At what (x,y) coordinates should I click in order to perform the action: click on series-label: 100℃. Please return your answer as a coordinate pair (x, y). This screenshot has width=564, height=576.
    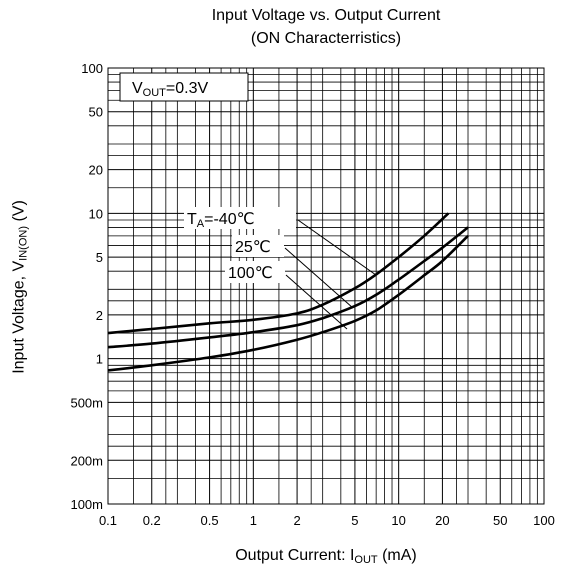
    Looking at the image, I should click on (250, 273).